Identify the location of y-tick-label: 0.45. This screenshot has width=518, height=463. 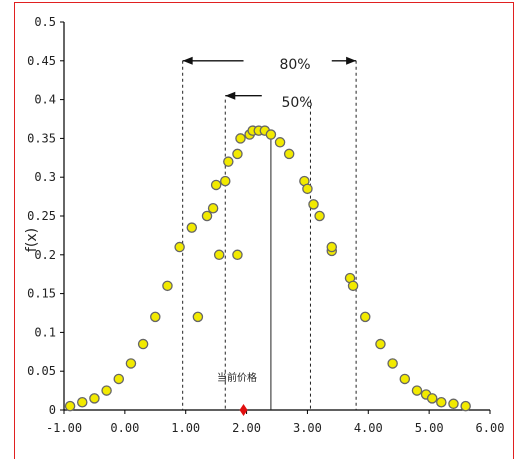
(41, 61).